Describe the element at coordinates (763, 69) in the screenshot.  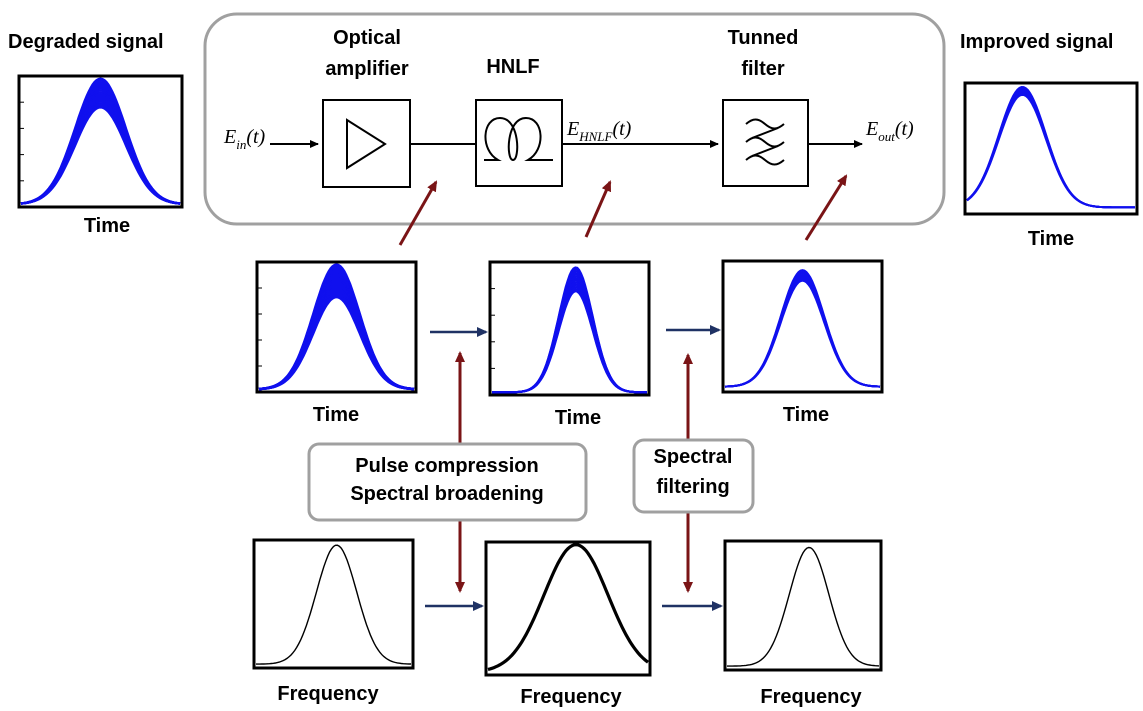
I see `tuned-filter-label-line2: filter` at that location.